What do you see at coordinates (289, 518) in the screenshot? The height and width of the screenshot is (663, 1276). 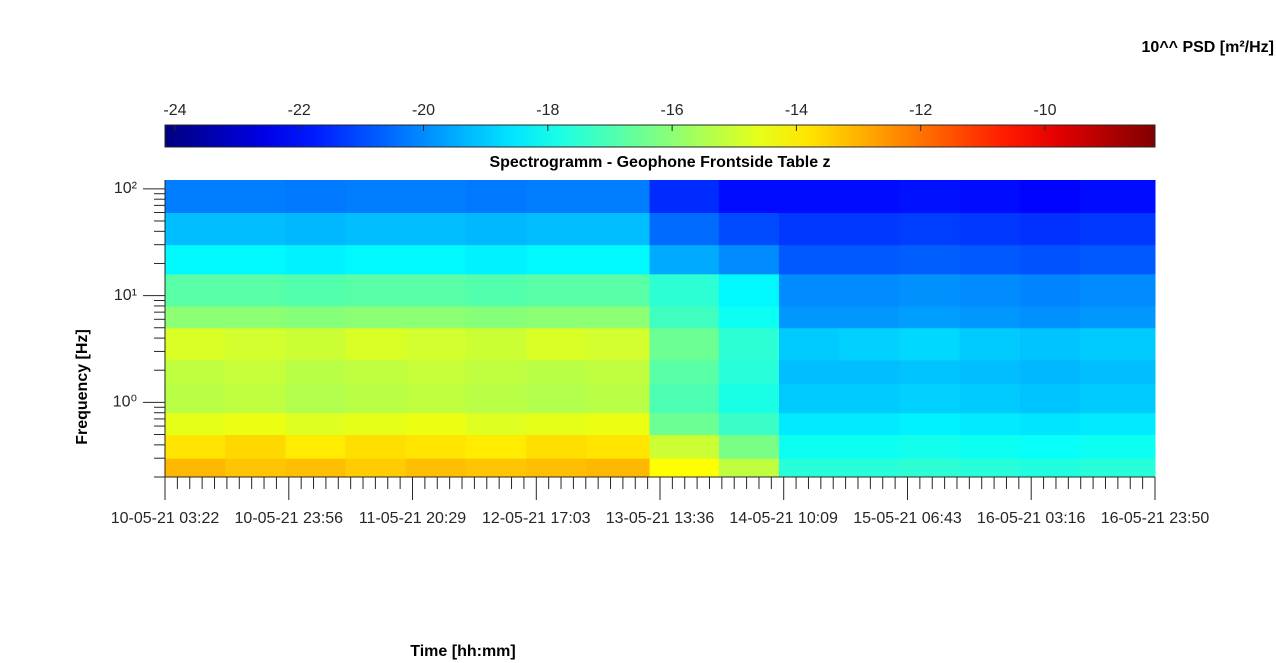 I see `x-tick-label: 10-05-21 23:56` at bounding box center [289, 518].